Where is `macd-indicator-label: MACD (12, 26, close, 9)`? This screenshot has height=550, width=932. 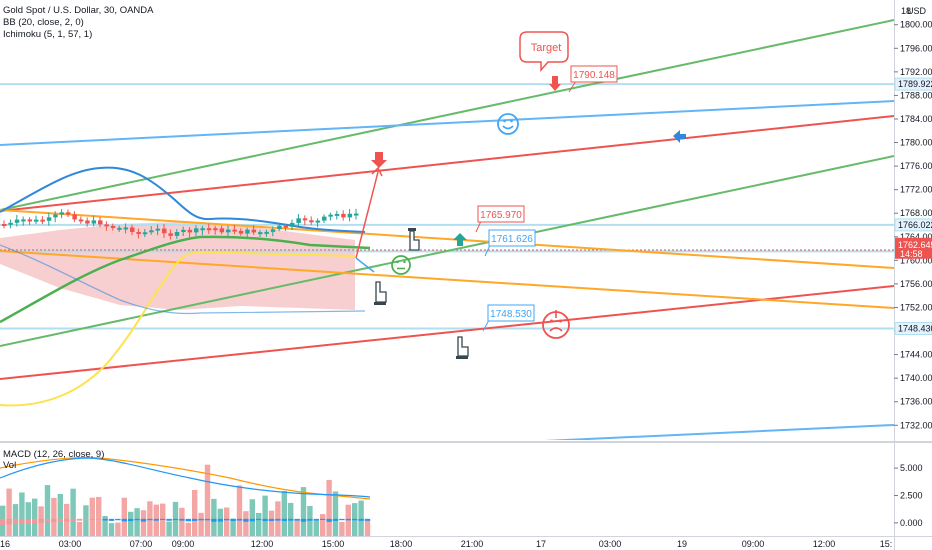
macd-indicator-label: MACD (12, 26, close, 9) is located at coordinates (53, 454).